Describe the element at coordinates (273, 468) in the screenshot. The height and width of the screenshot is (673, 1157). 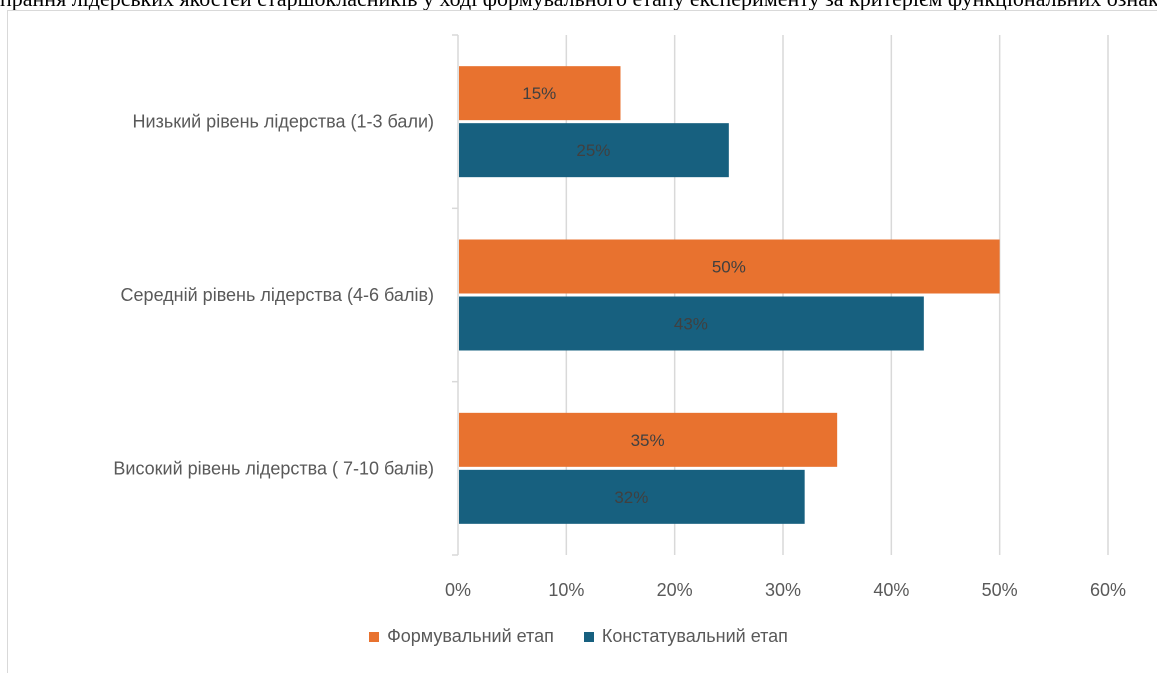
I see `category-label-3: Високий рівень лідерства ( 7-10 балів)` at that location.